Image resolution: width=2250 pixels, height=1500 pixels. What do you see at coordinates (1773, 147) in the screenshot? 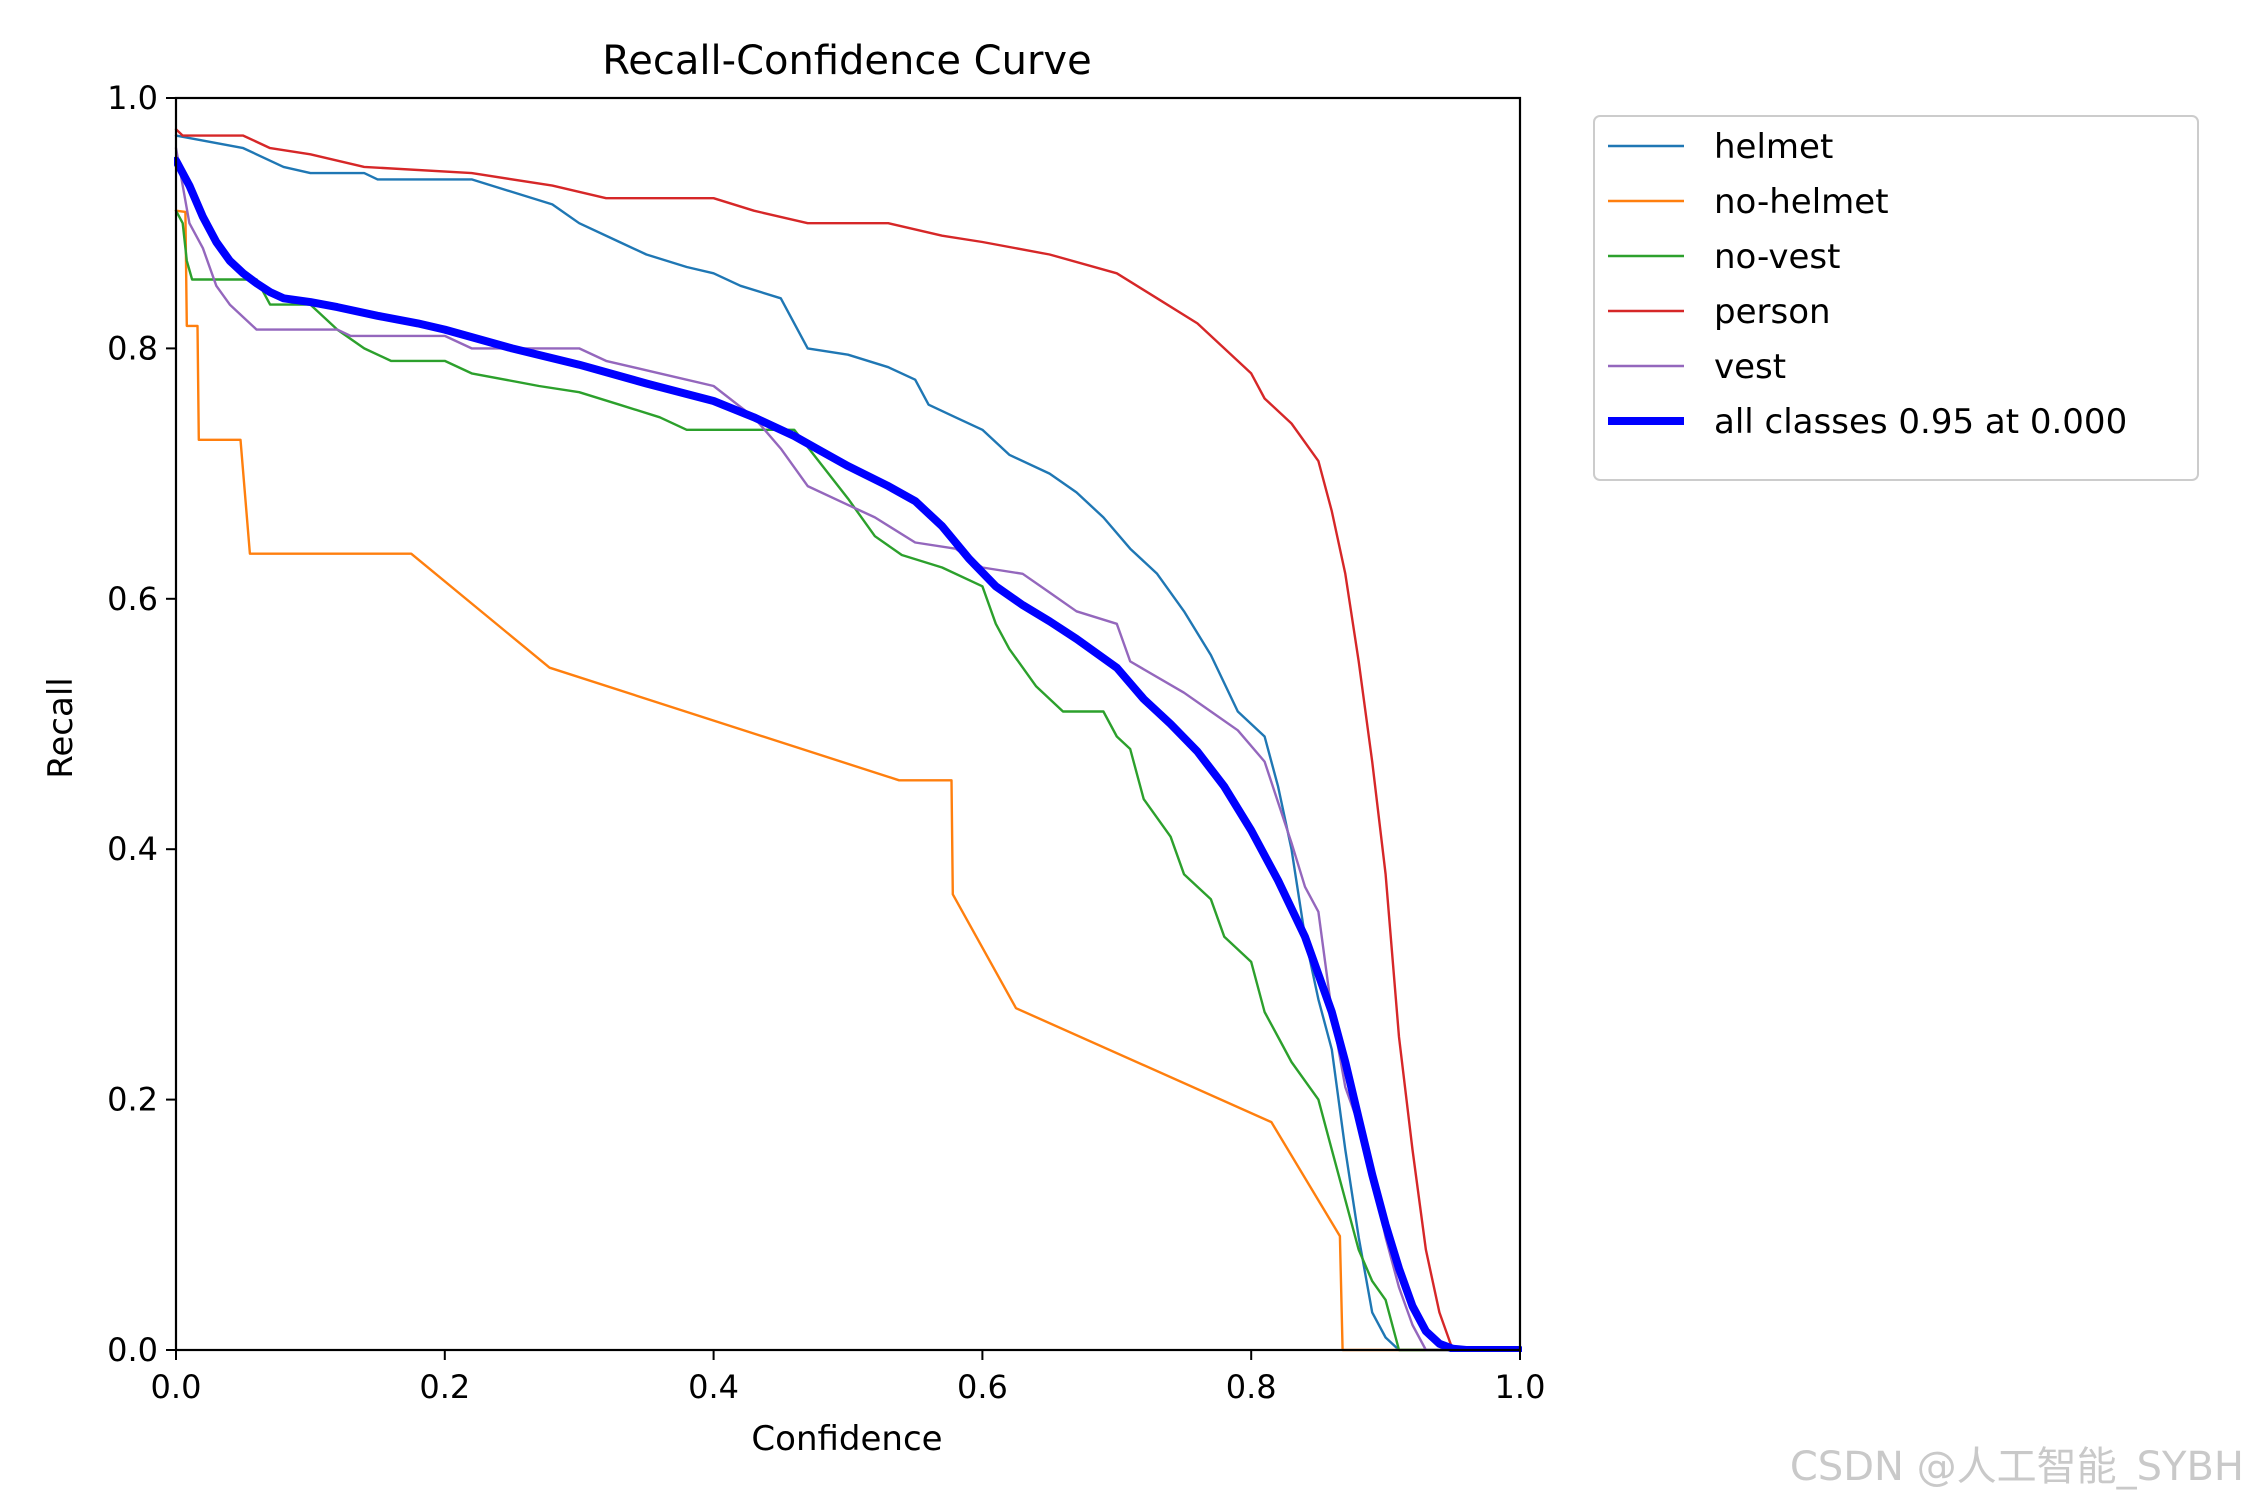
I see `legend-label-0: helmet` at bounding box center [1773, 147].